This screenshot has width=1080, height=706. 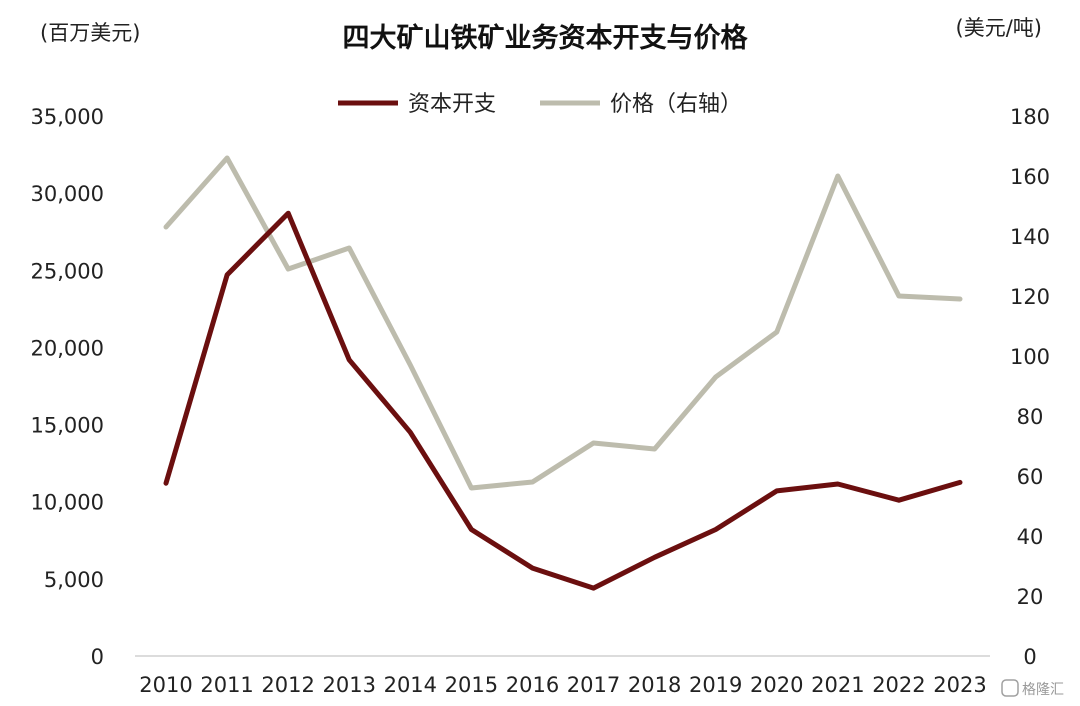 What do you see at coordinates (74, 580) in the screenshot?
I see `left-tick-label: 5,000` at bounding box center [74, 580].